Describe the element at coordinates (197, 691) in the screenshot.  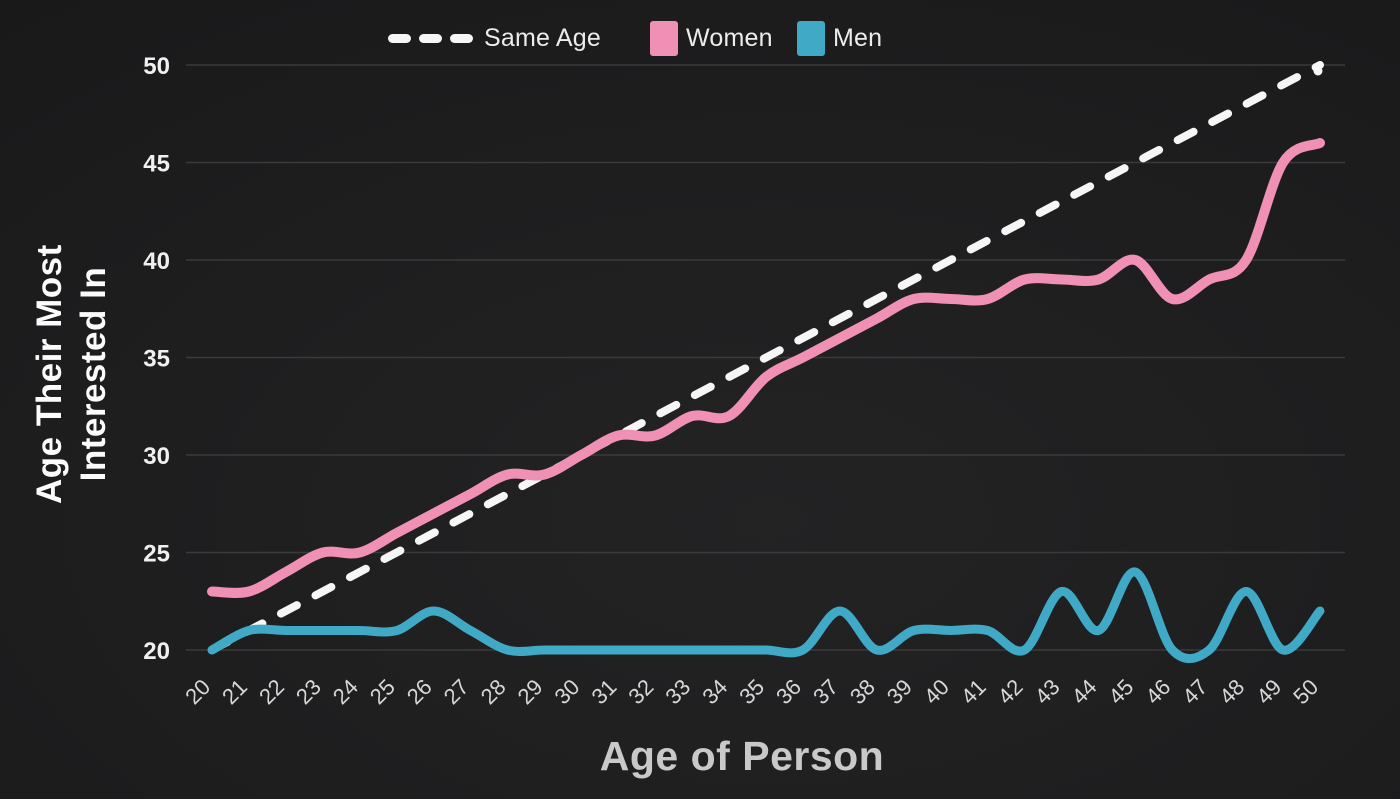
I see `x-tick-label-20: 20` at that location.